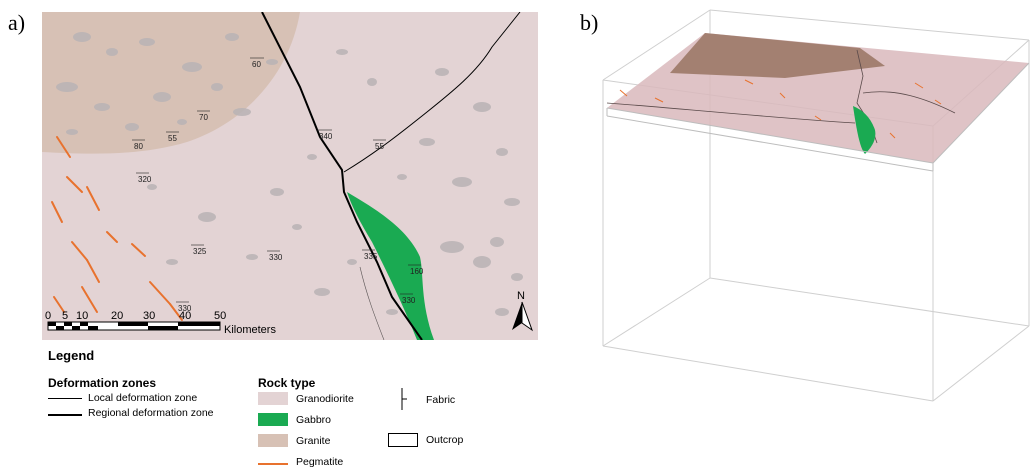 The width and height of the screenshot is (1031, 475). I want to click on block-pegmatites, so click(780, 109).